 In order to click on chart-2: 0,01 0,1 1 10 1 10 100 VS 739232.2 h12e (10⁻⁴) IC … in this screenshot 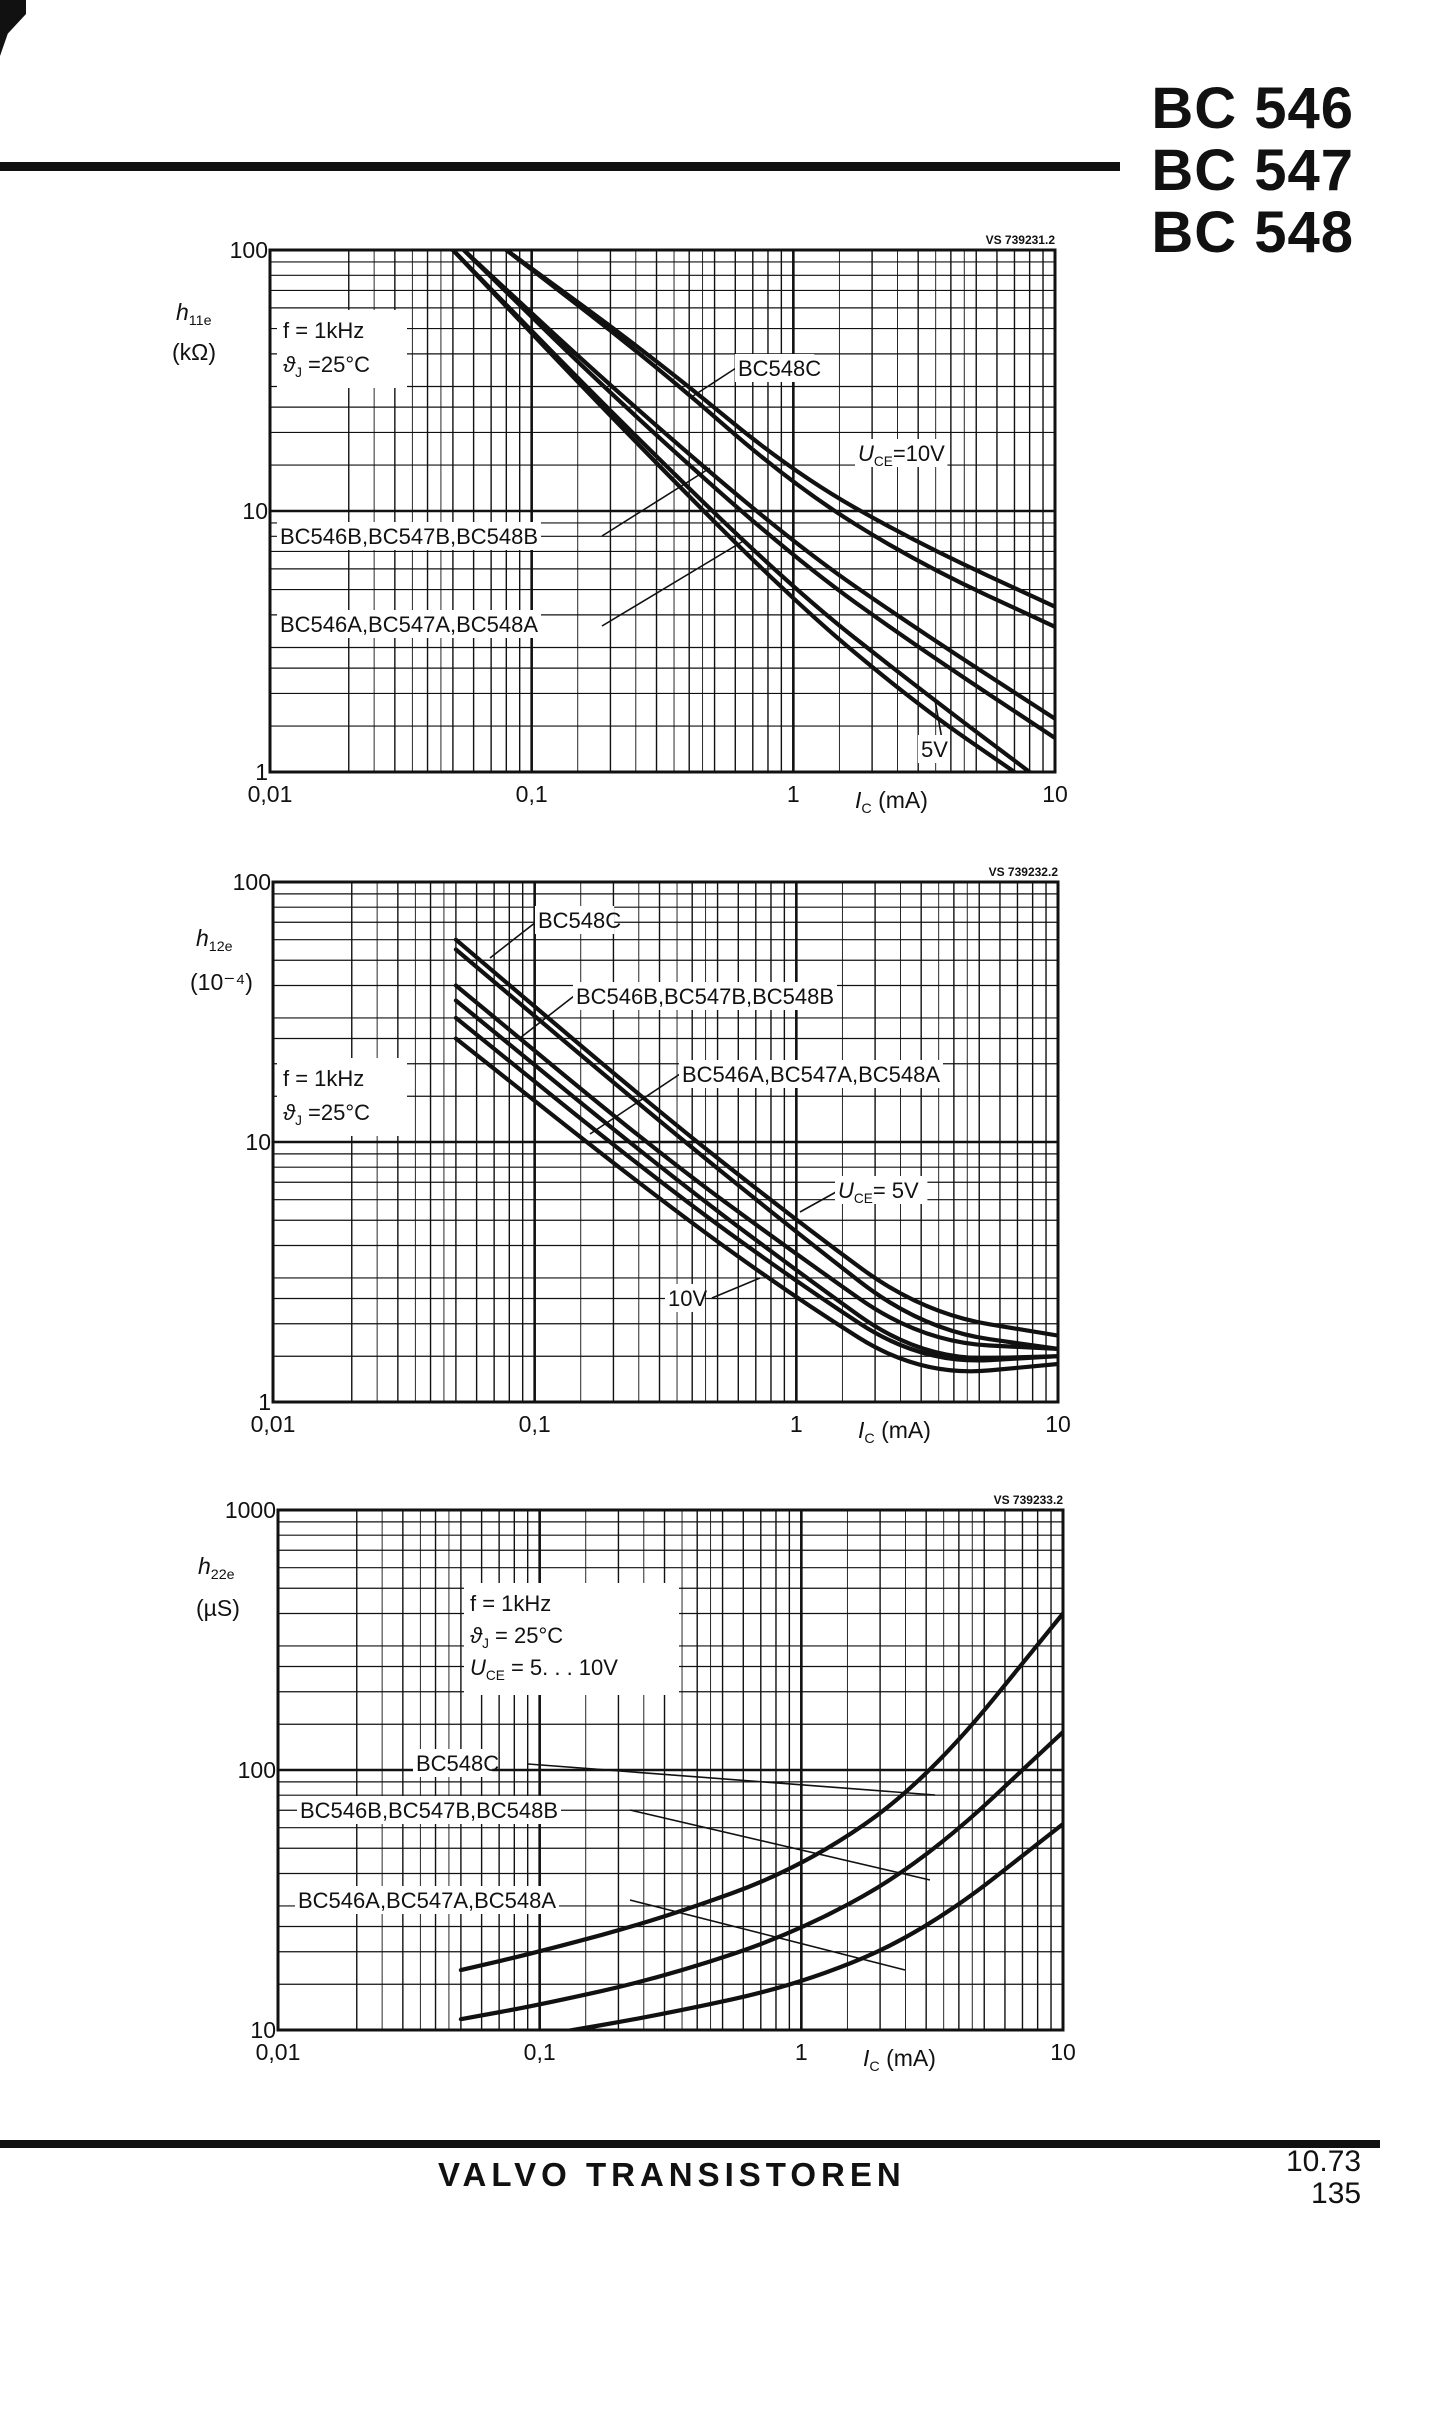, I will do `click(630, 1156)`.